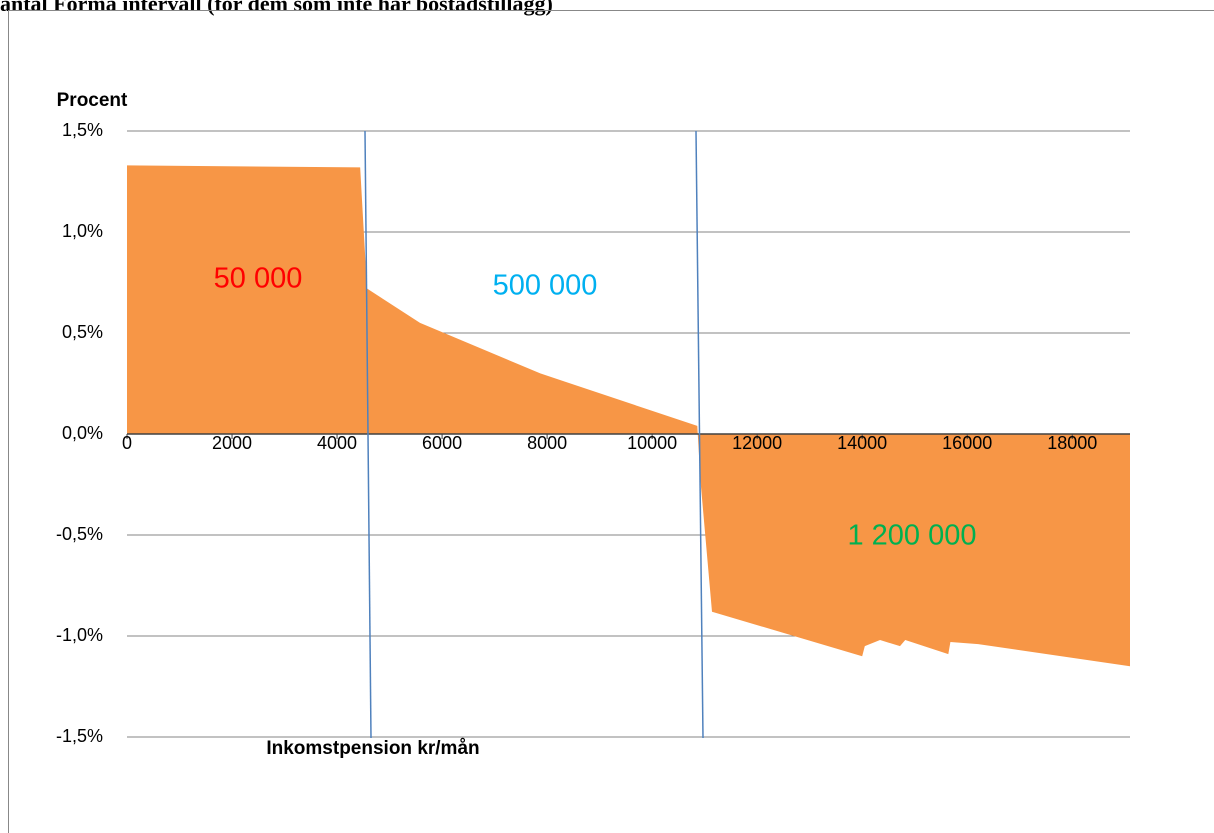  What do you see at coordinates (547, 443) in the screenshot?
I see `x-tick-label: 8000` at bounding box center [547, 443].